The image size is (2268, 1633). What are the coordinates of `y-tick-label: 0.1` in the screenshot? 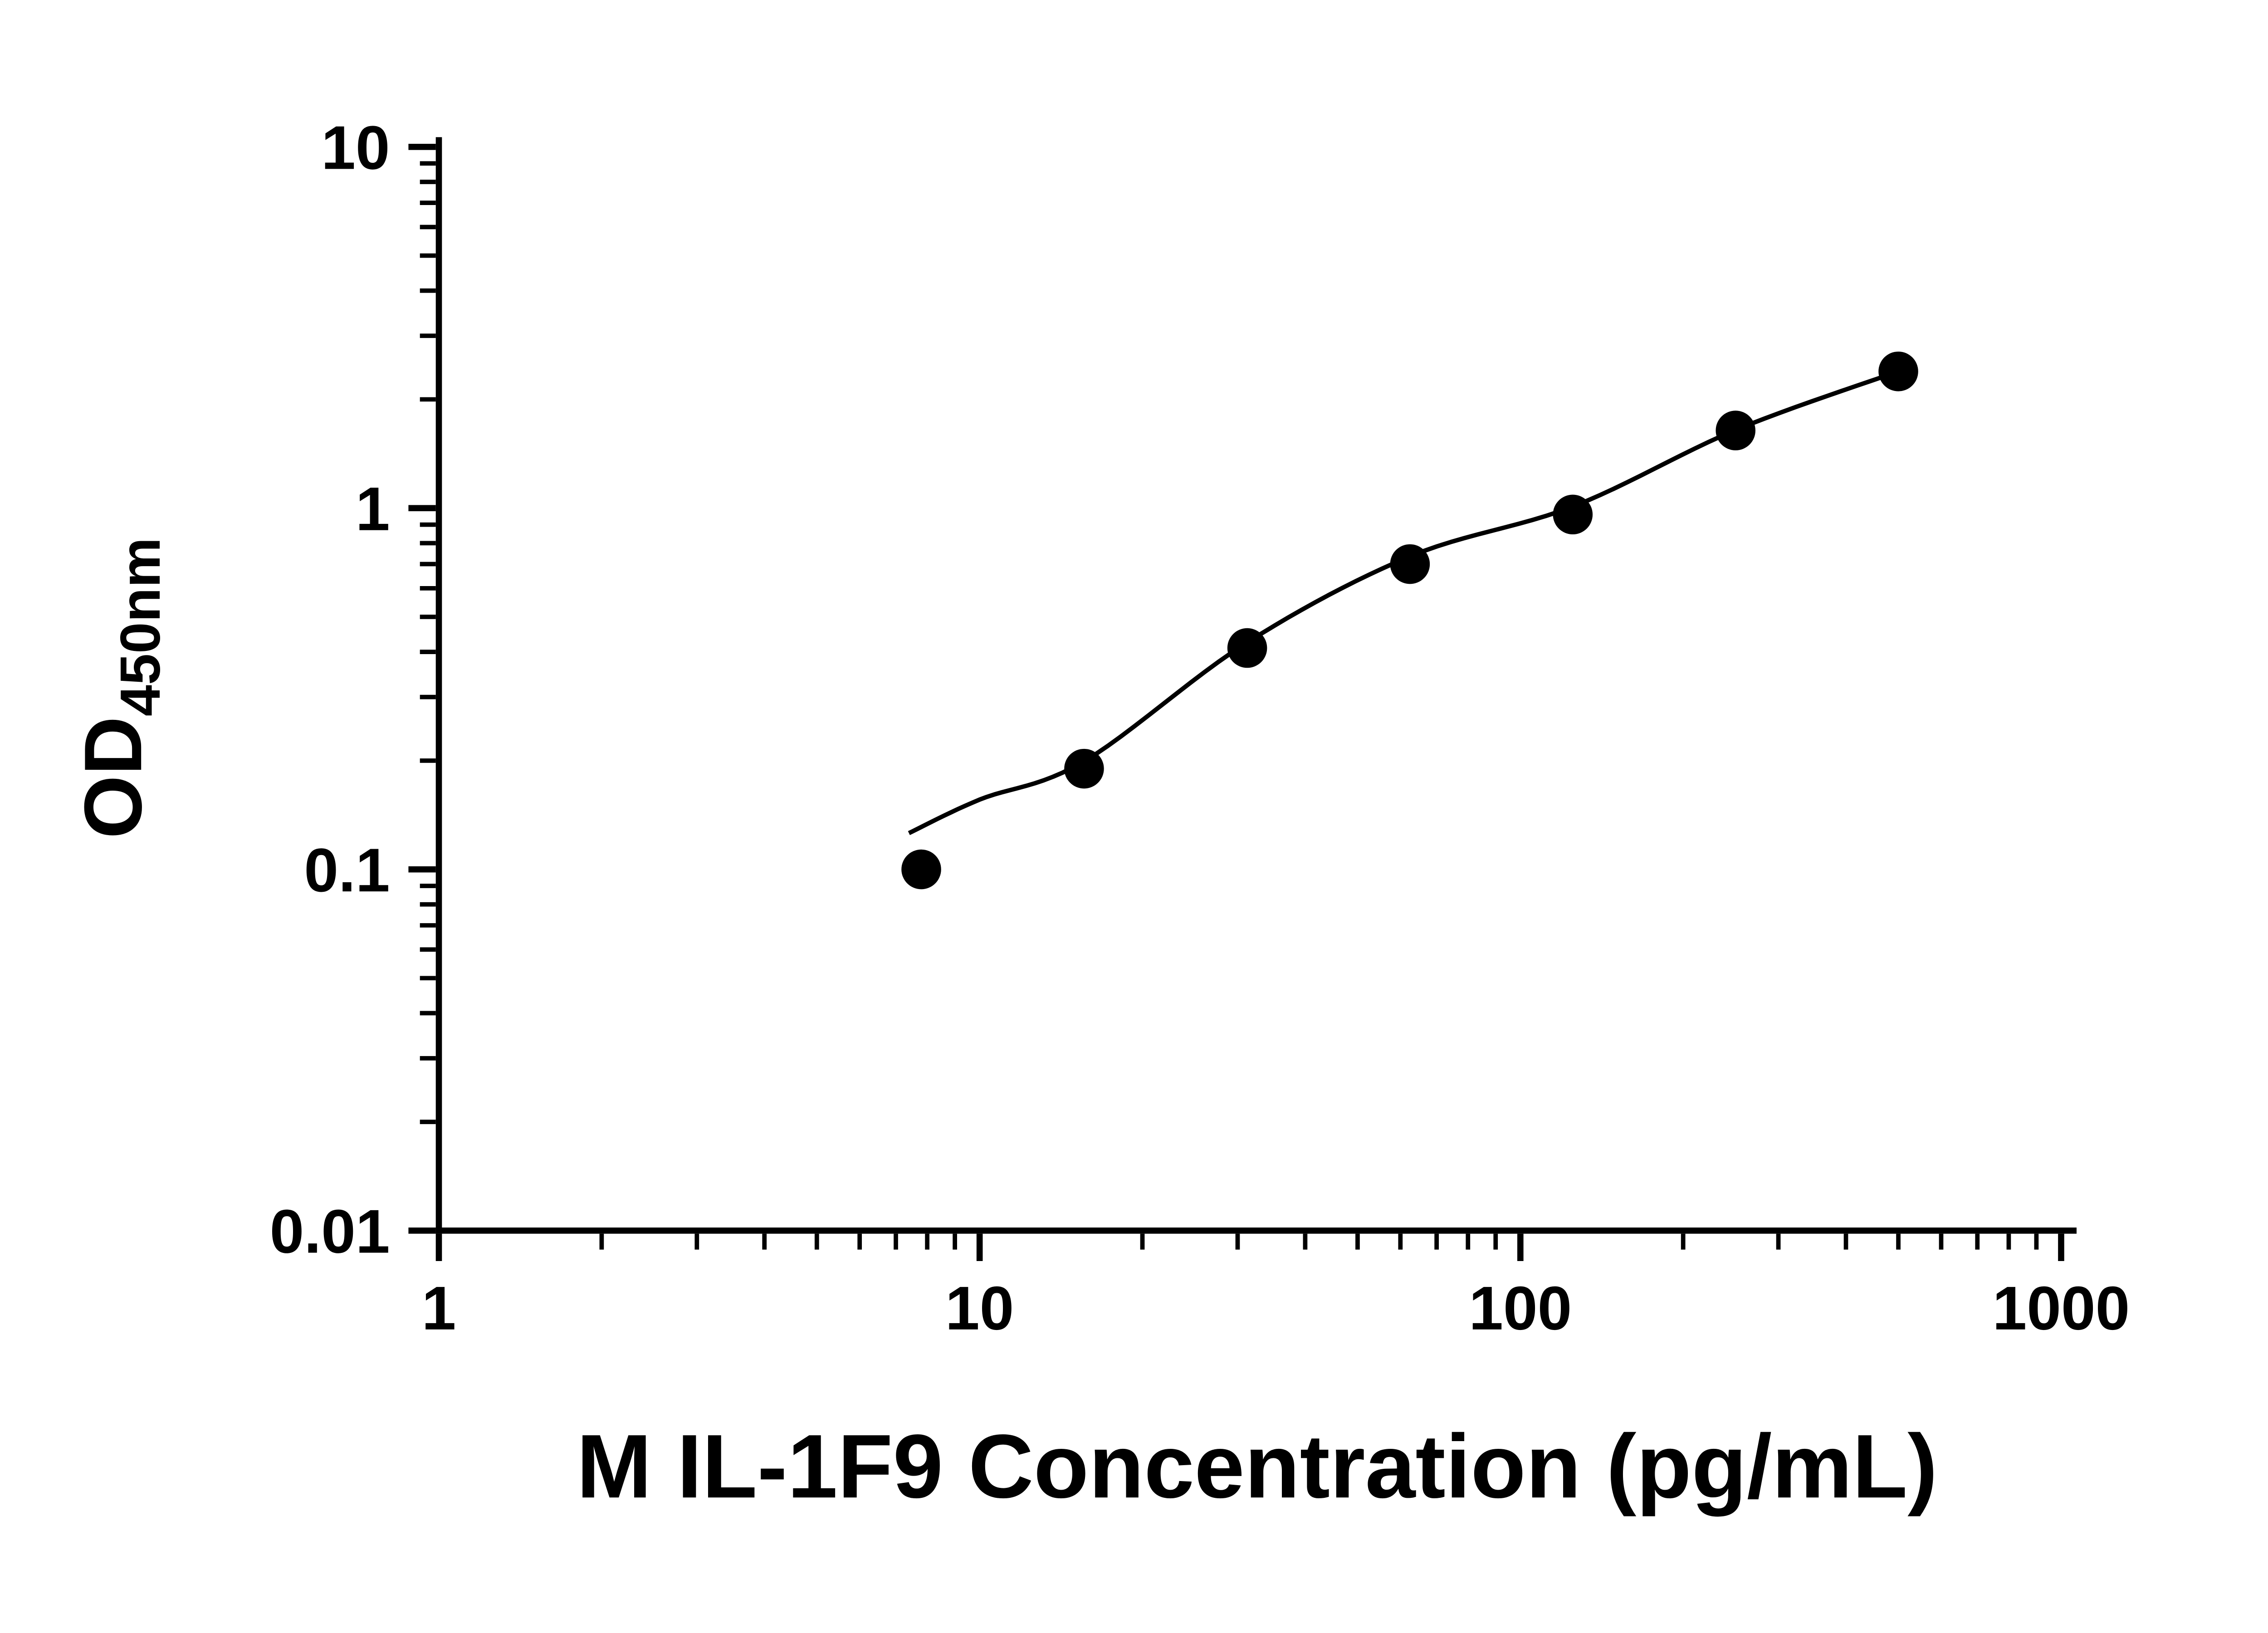 It's located at (347, 870).